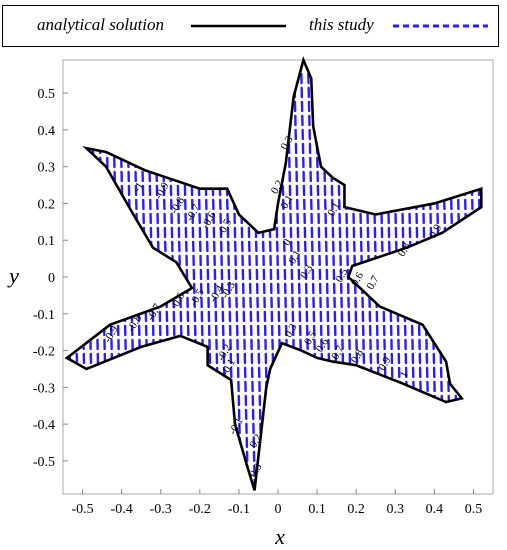 This screenshot has width=507, height=550. What do you see at coordinates (474, 509) in the screenshot?
I see `x-tick-label: 0.5` at bounding box center [474, 509].